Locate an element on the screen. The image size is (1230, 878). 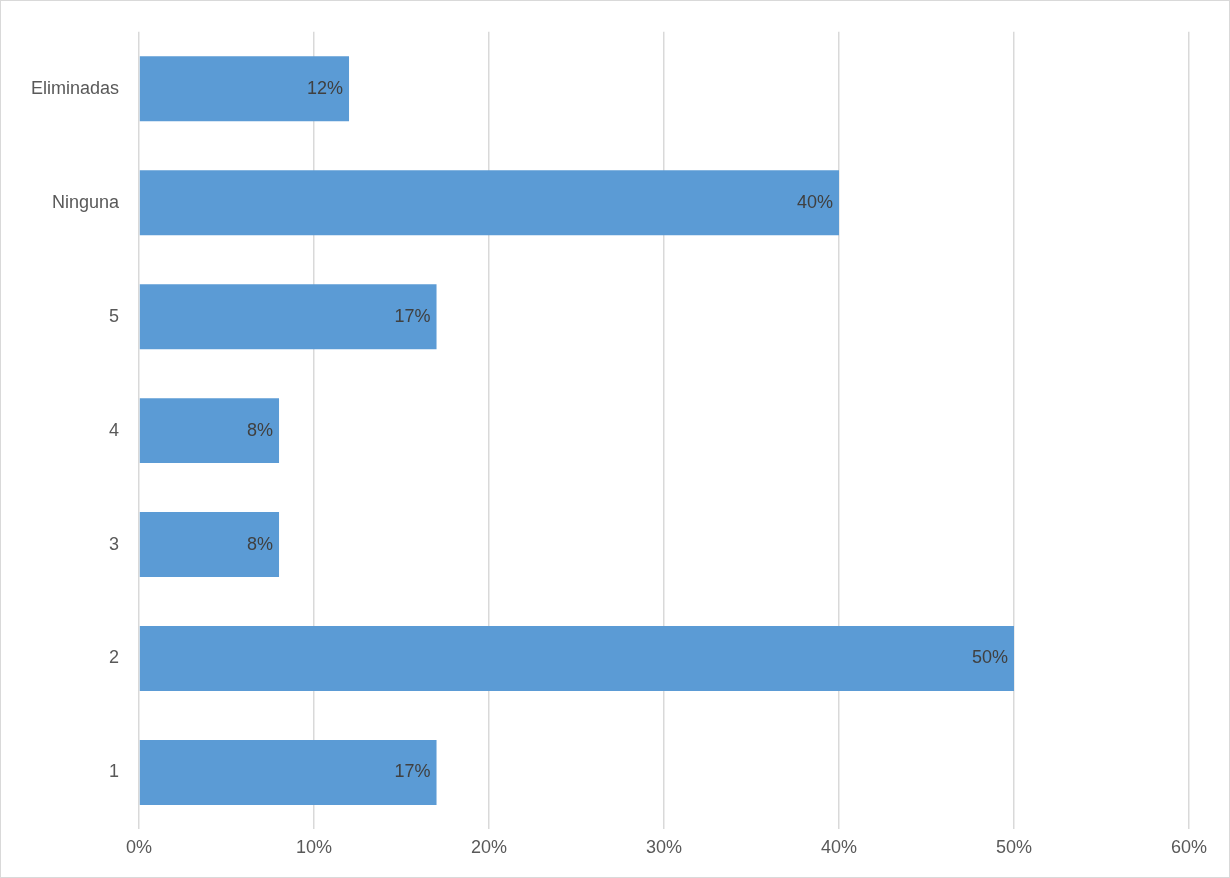
x-tick-label: 40% is located at coordinates (839, 847).